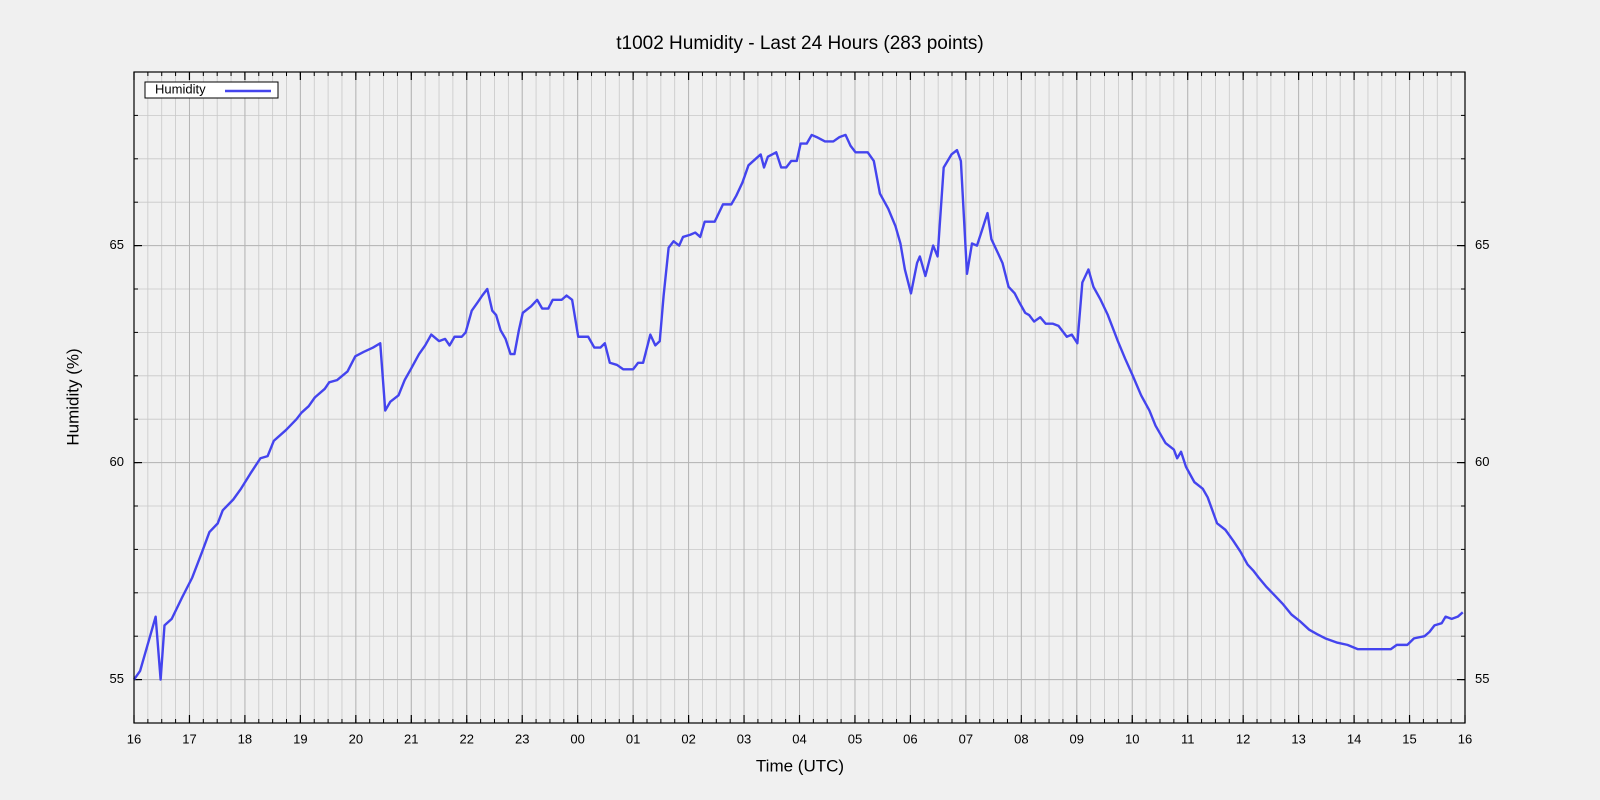 This screenshot has height=800, width=1600. I want to click on x-tick-label: 20, so click(356, 738).